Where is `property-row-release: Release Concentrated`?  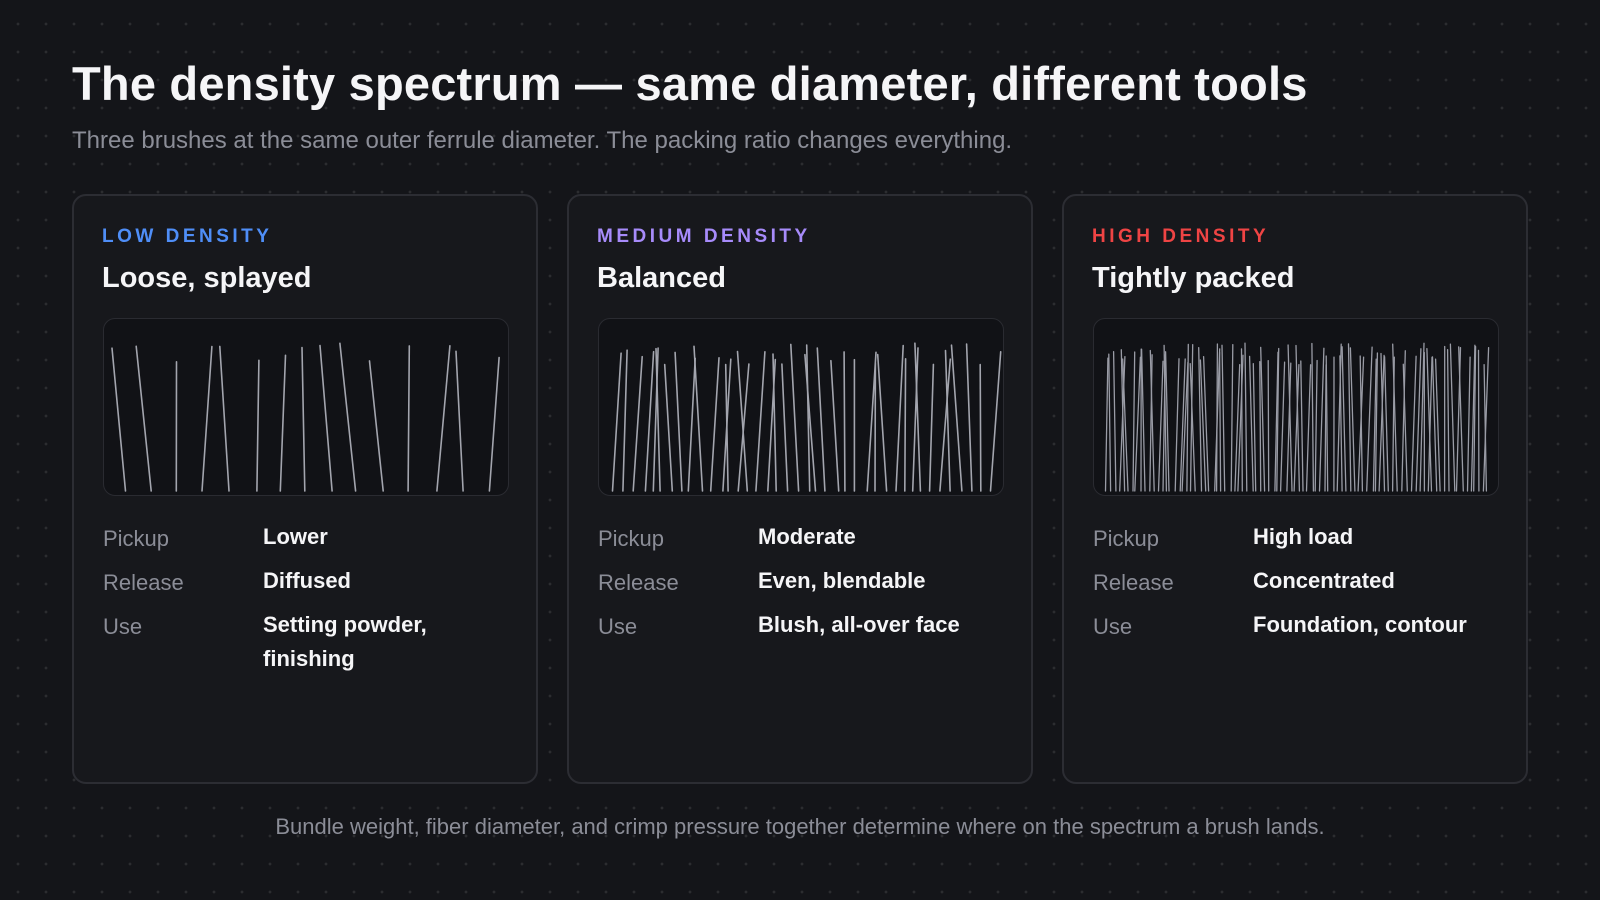 property-row-release: Release Concentrated is located at coordinates (1298, 583).